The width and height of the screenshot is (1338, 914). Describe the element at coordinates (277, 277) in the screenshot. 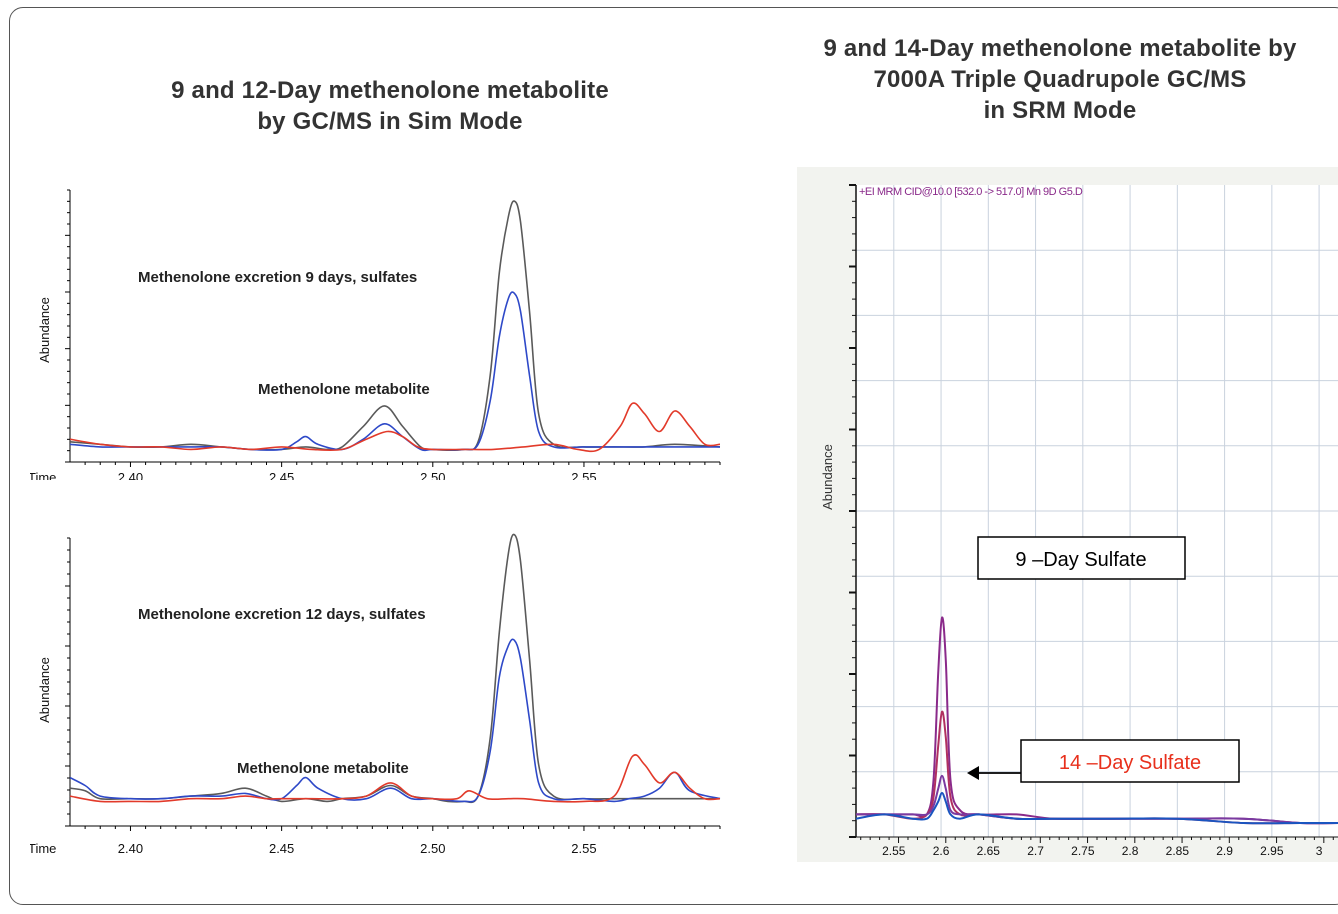

I see `annotation-excretion: Methenolone excretion 9 days, sulfates` at that location.